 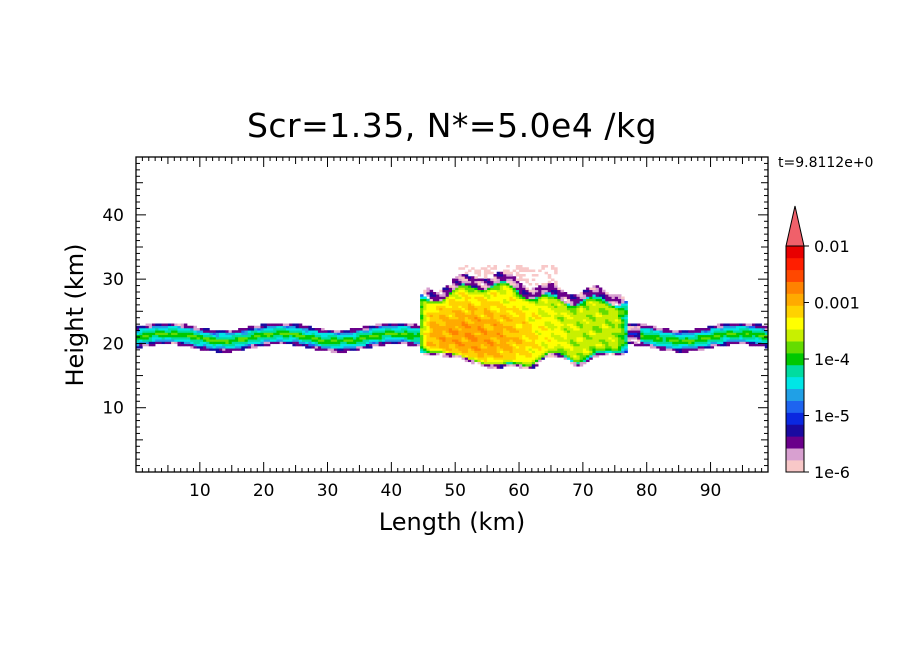 I want to click on y-tick-label: 30, so click(x=113, y=280).